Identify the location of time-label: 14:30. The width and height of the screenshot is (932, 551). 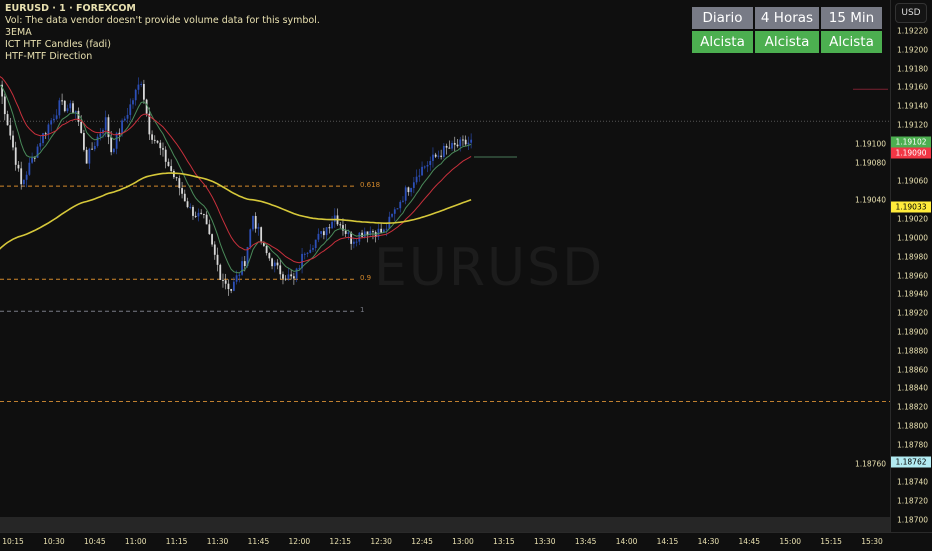
(709, 541).